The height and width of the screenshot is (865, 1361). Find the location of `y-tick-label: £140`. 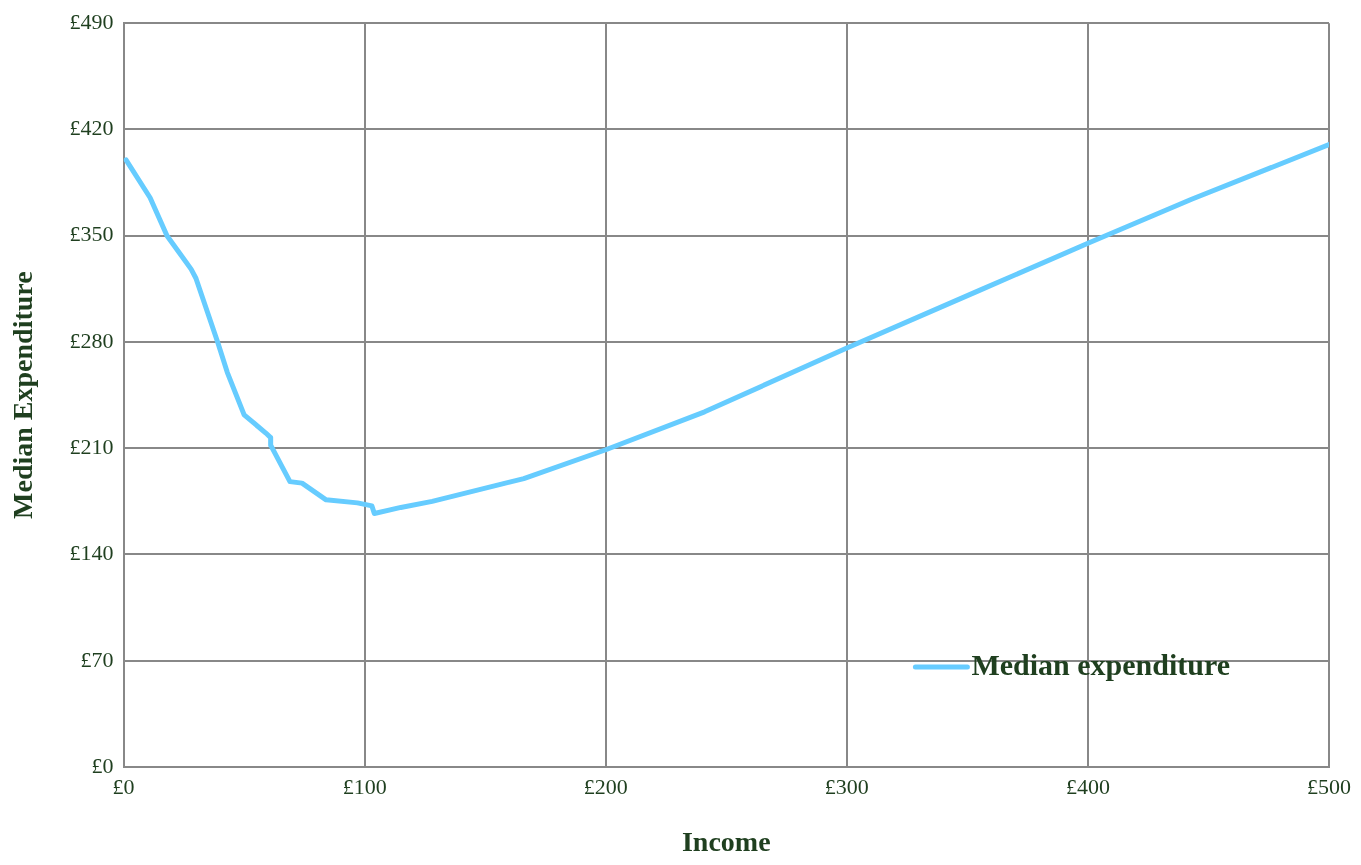

y-tick-label: £140 is located at coordinates (91, 553).